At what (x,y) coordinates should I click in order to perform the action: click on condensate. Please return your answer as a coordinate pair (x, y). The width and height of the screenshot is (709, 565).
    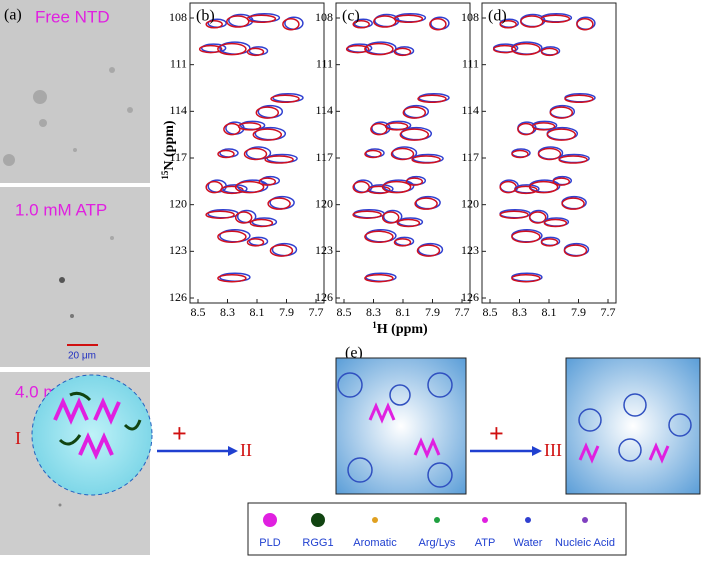
    Looking at the image, I should click on (92, 435).